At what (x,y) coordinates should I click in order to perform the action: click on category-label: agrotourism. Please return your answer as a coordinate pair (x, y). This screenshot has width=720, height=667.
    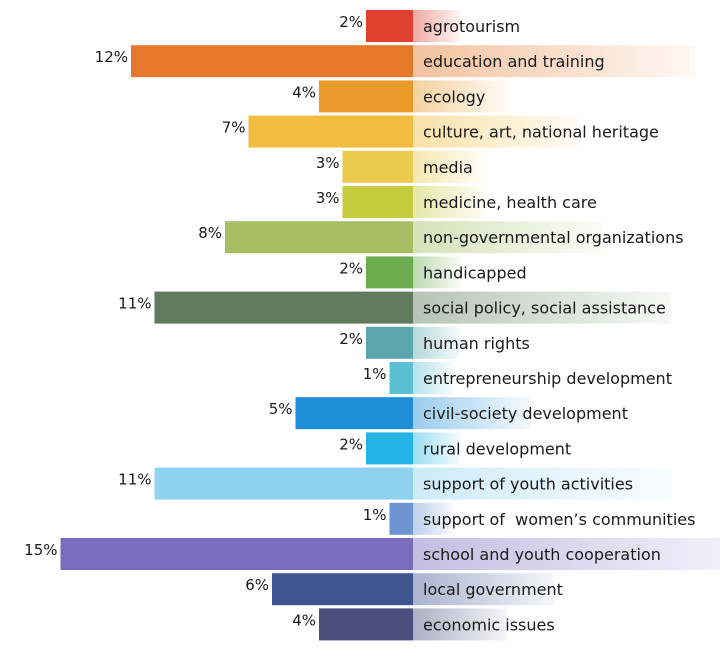
    Looking at the image, I should click on (471, 26).